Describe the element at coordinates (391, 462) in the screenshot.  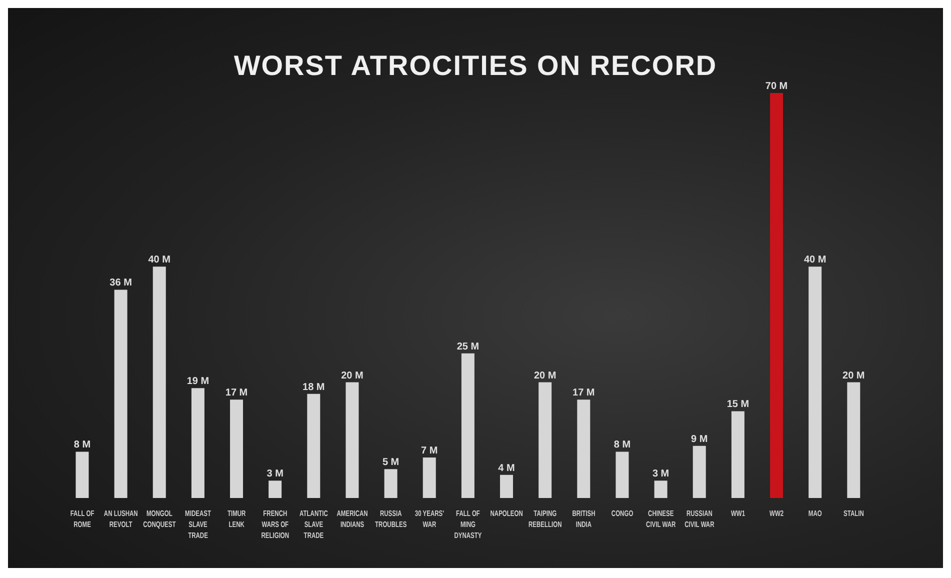
I see `data-label: 5 M` at that location.